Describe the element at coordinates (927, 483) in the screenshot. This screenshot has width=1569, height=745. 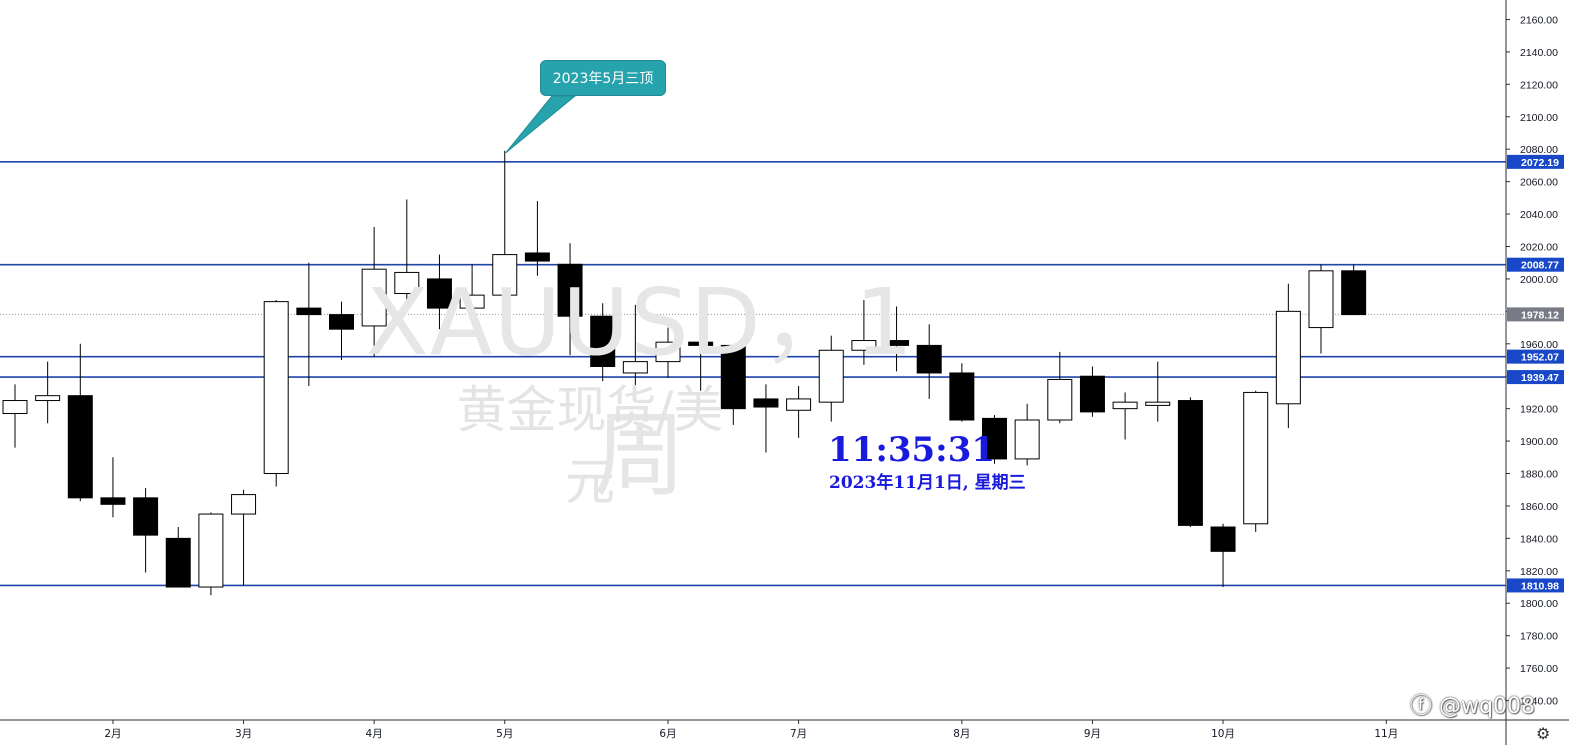
I see `clock-date: 2023年11月1日, 星期三` at that location.